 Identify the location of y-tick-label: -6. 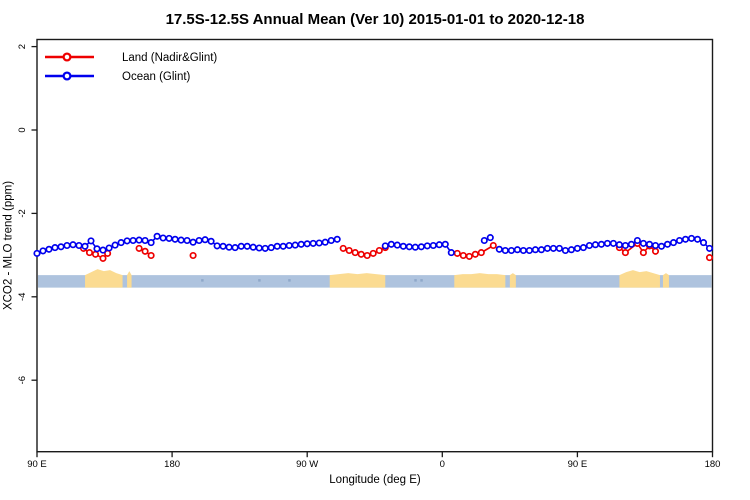
(22, 380).